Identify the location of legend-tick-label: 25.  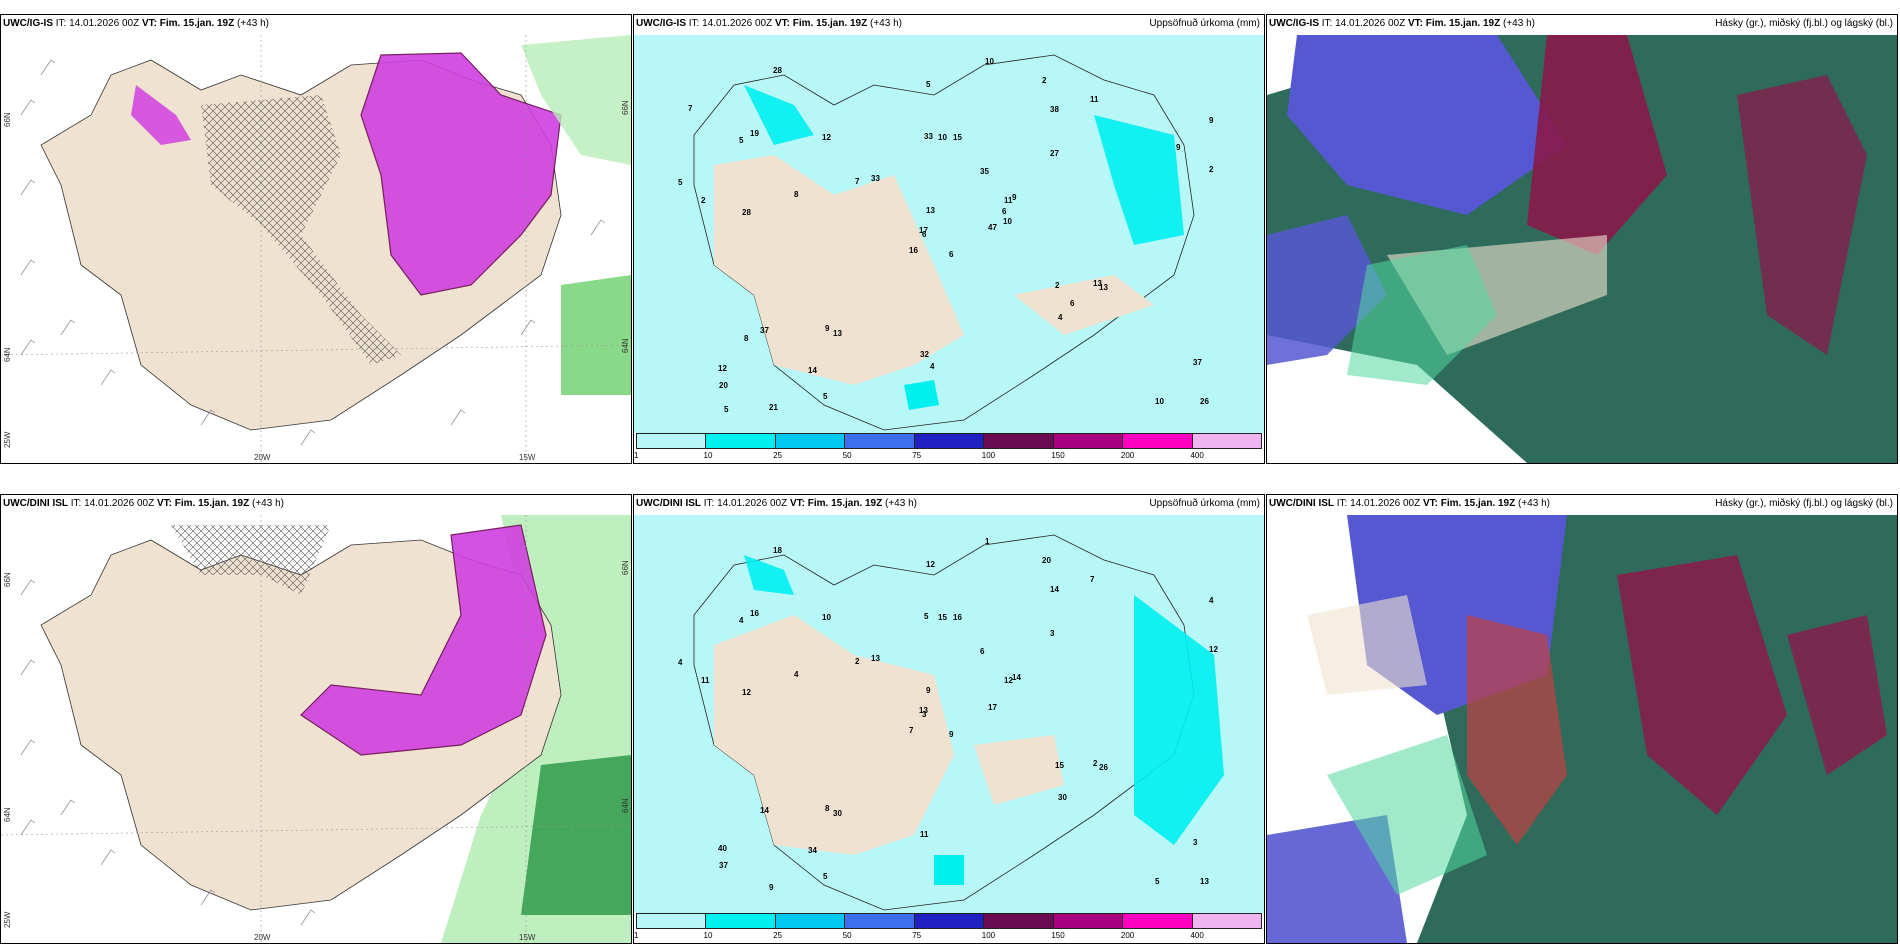
(778, 455).